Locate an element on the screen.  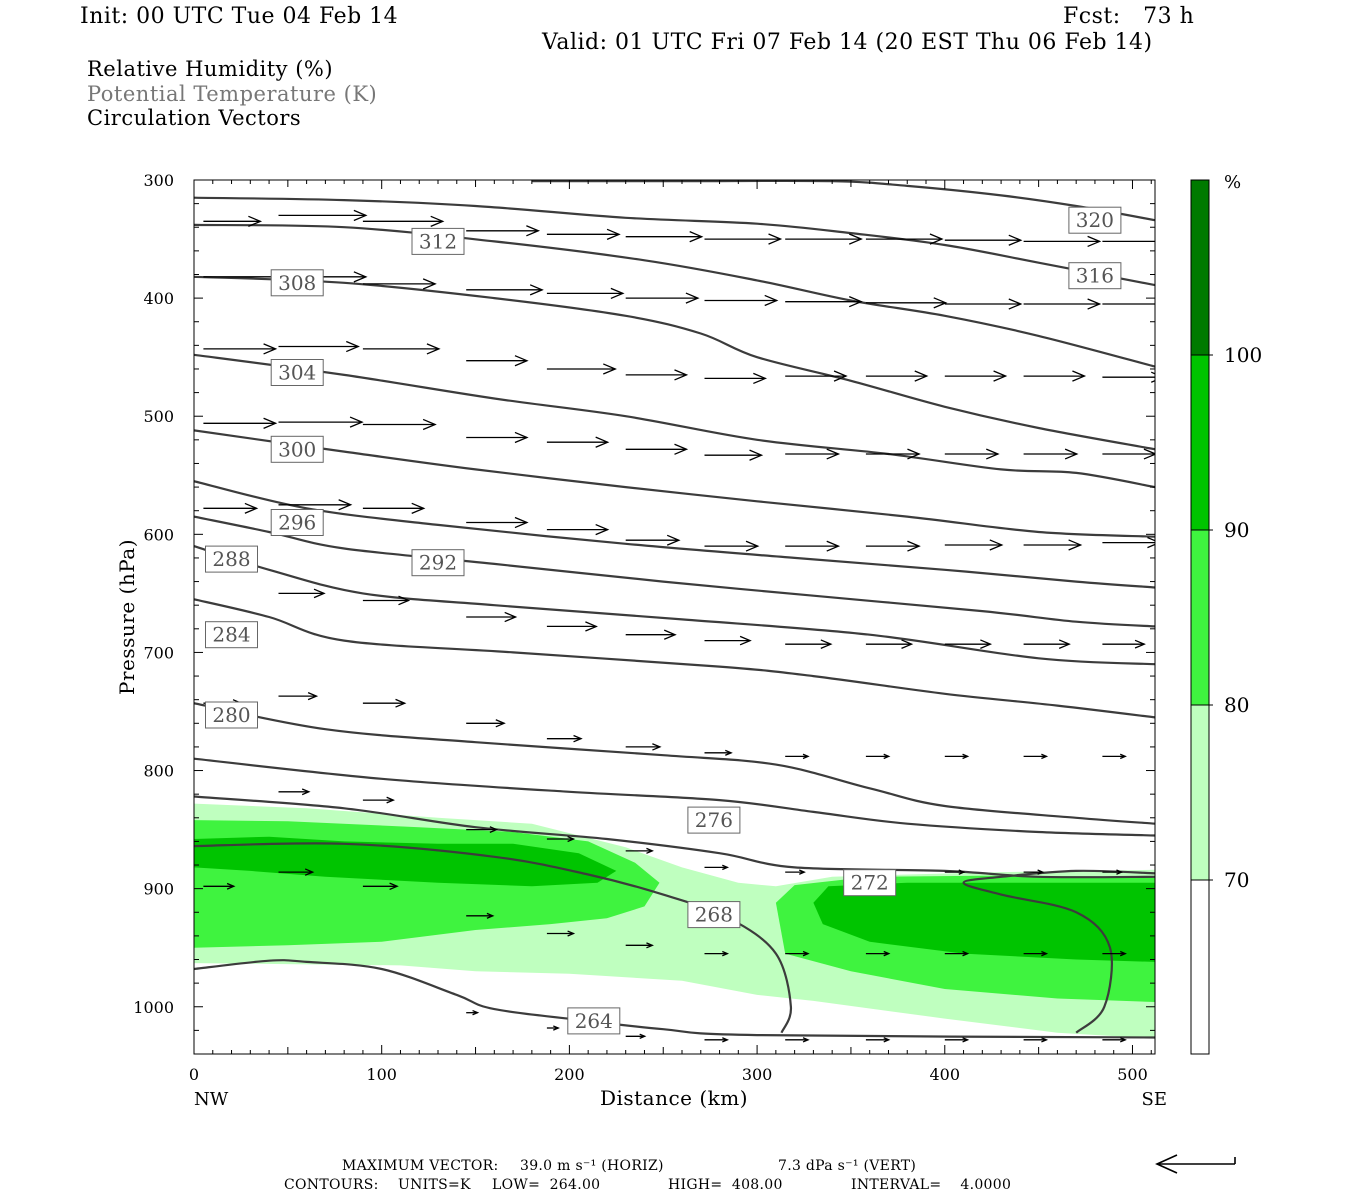
svg-text: 308 is located at coordinates (297, 283).